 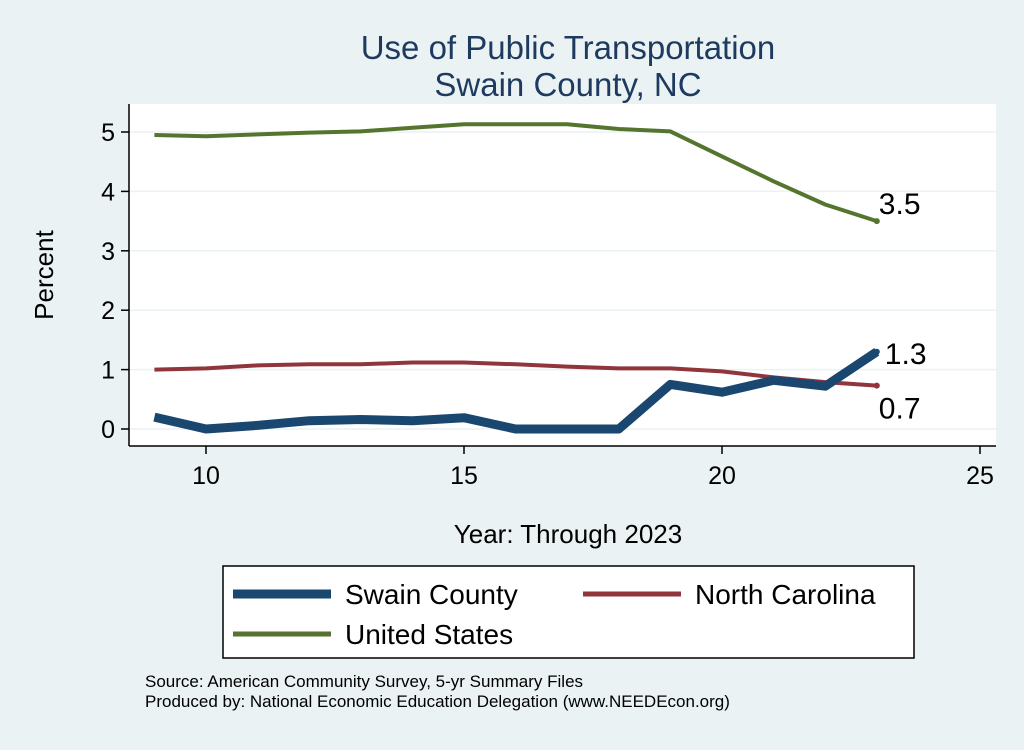 I want to click on x-axis-label: Year: Through 2023, so click(x=568, y=534).